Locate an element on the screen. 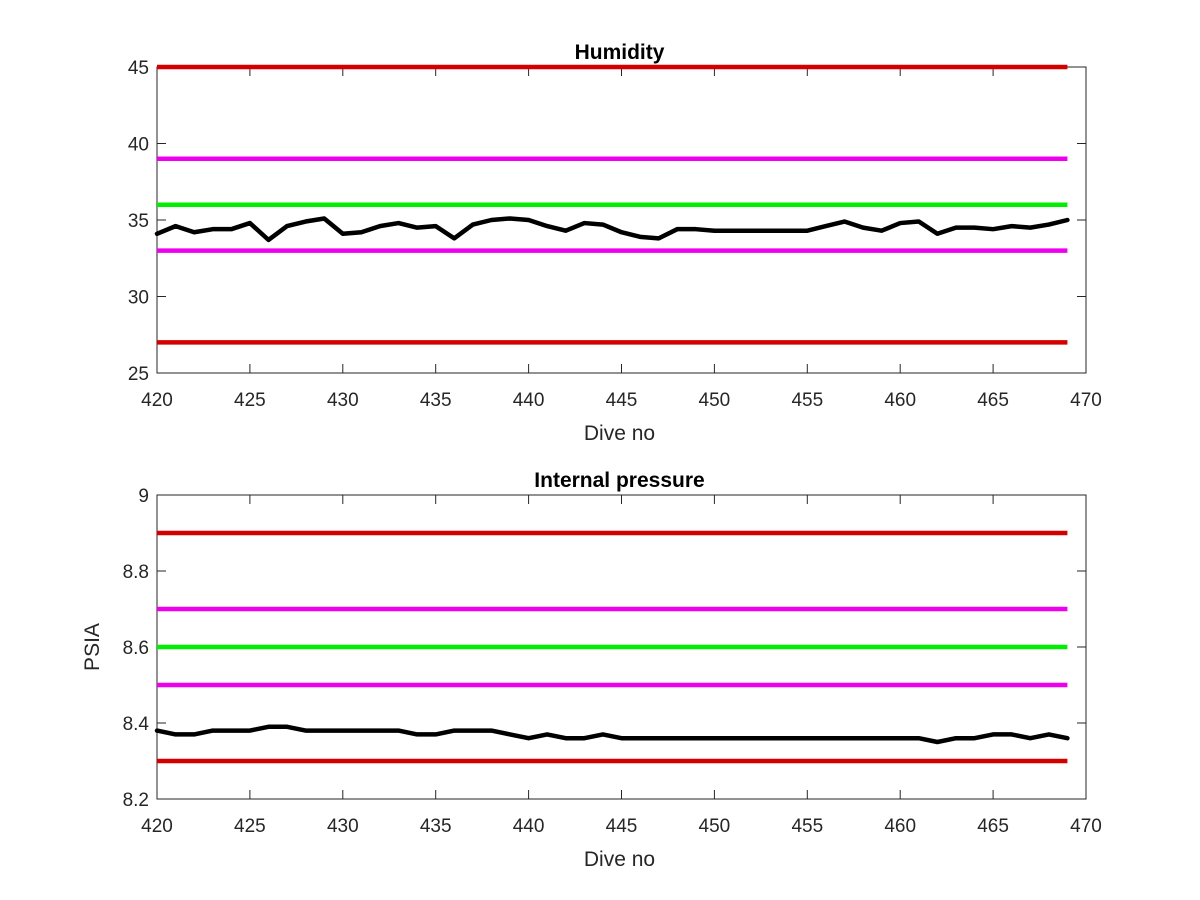 The width and height of the screenshot is (1200, 900). y-tick-label: 8.2 is located at coordinates (136, 800).